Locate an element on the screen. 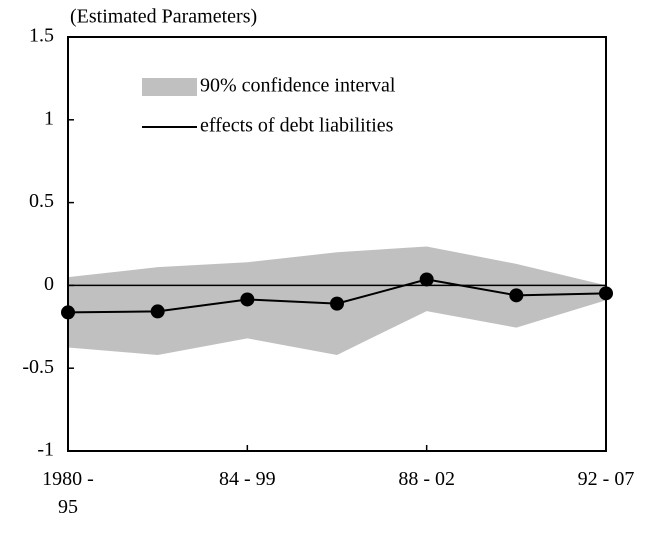 The image size is (646, 538). y-tick-label: 0.5 is located at coordinates (41, 201).